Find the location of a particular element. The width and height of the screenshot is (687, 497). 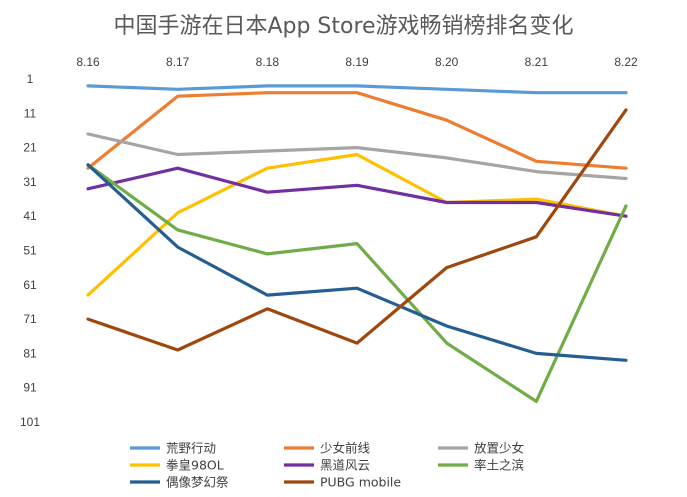

y-tick-label: 61 is located at coordinates (30, 285).